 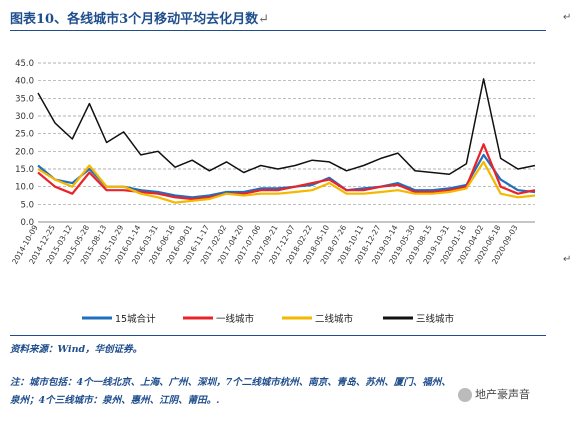 I want to click on title-rule, so click(x=278, y=30).